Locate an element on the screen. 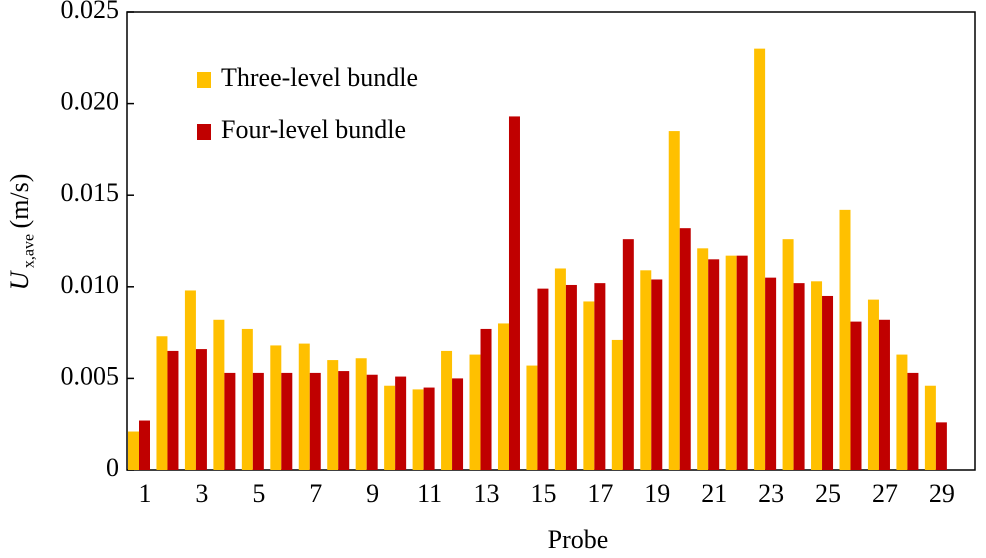 This screenshot has height=558, width=986. y-tick-label: 0.010 is located at coordinates (90, 284).